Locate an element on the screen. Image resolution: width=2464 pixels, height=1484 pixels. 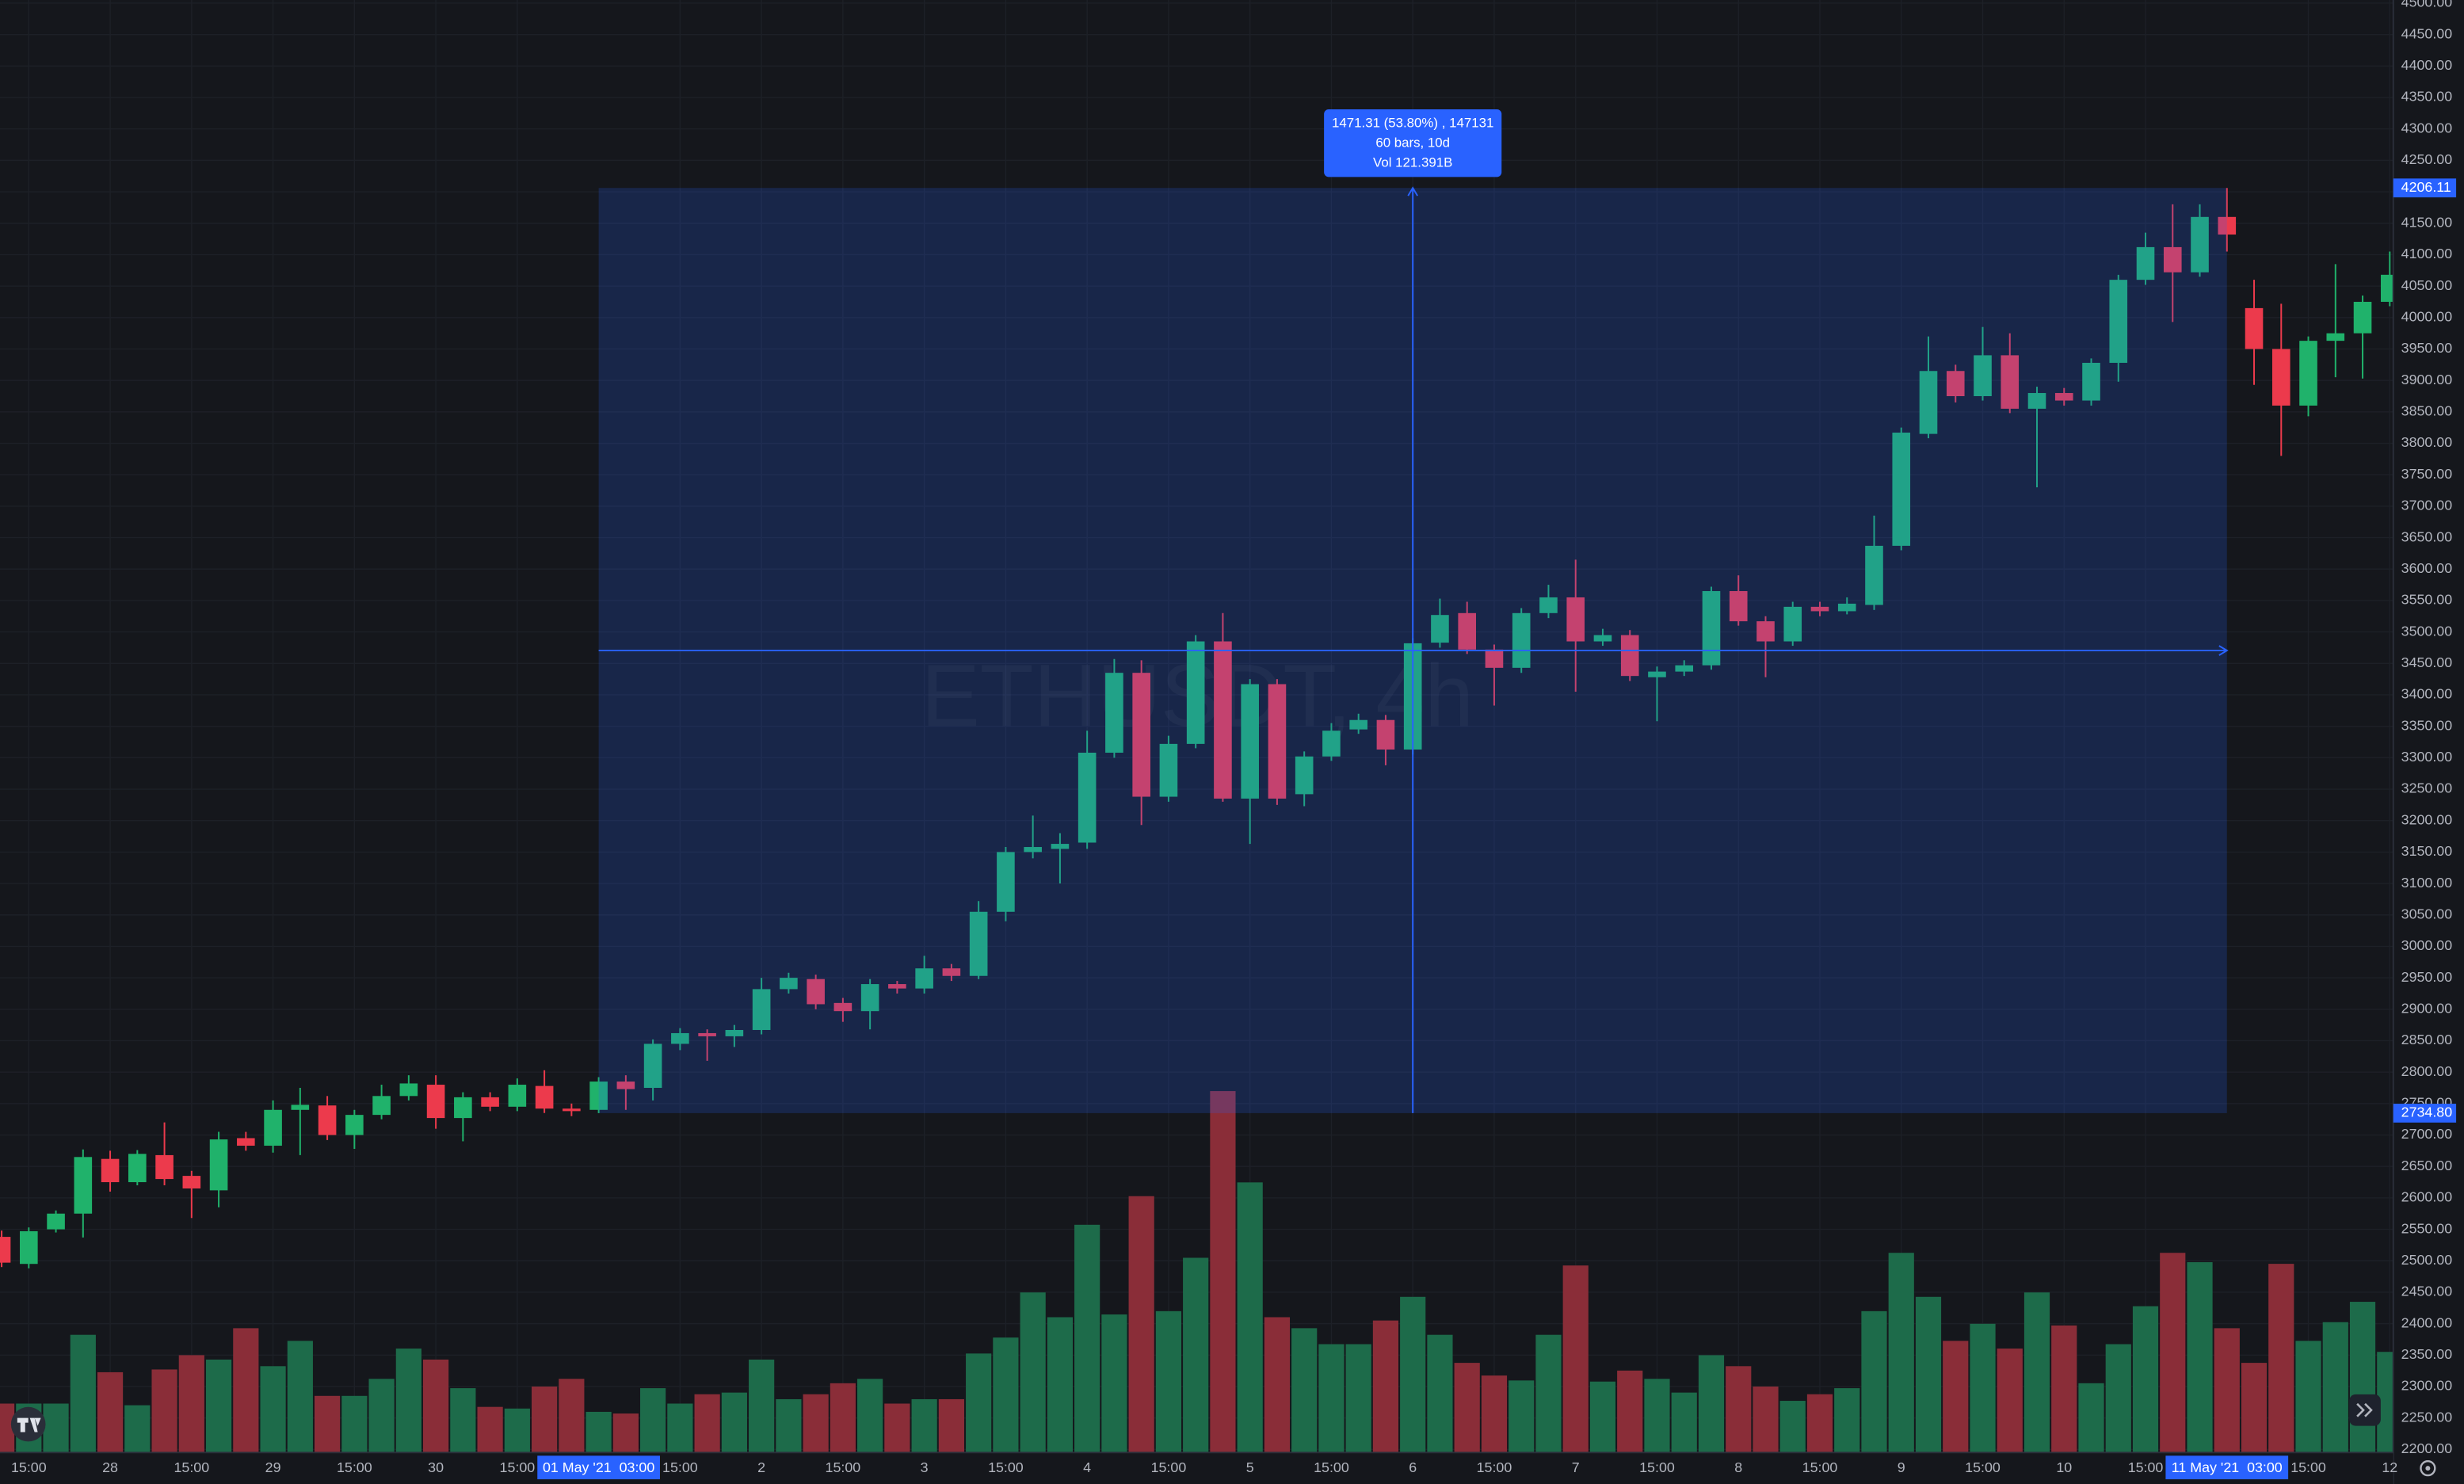
time-axis-bg is located at coordinates (1196, 1468).